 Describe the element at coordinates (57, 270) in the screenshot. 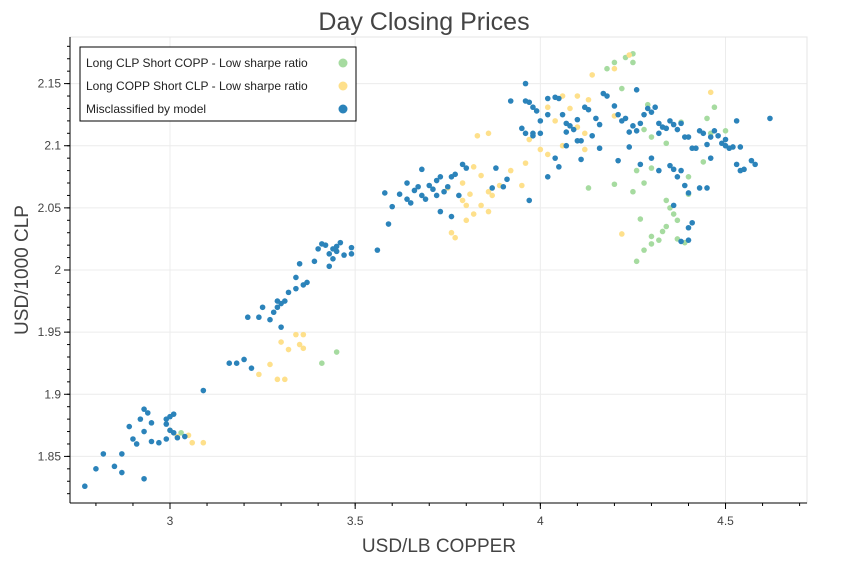

I see `y-tick-label: 2` at that location.